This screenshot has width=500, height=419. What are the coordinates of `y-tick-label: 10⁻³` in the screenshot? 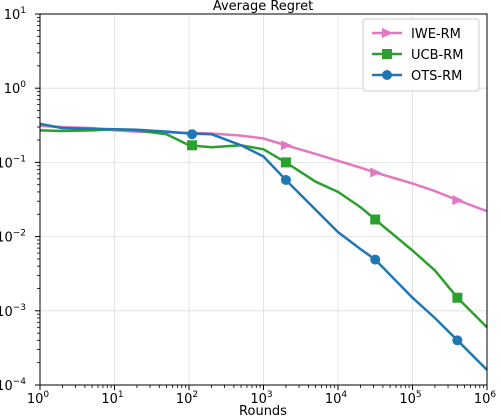 It's located at (13, 311).